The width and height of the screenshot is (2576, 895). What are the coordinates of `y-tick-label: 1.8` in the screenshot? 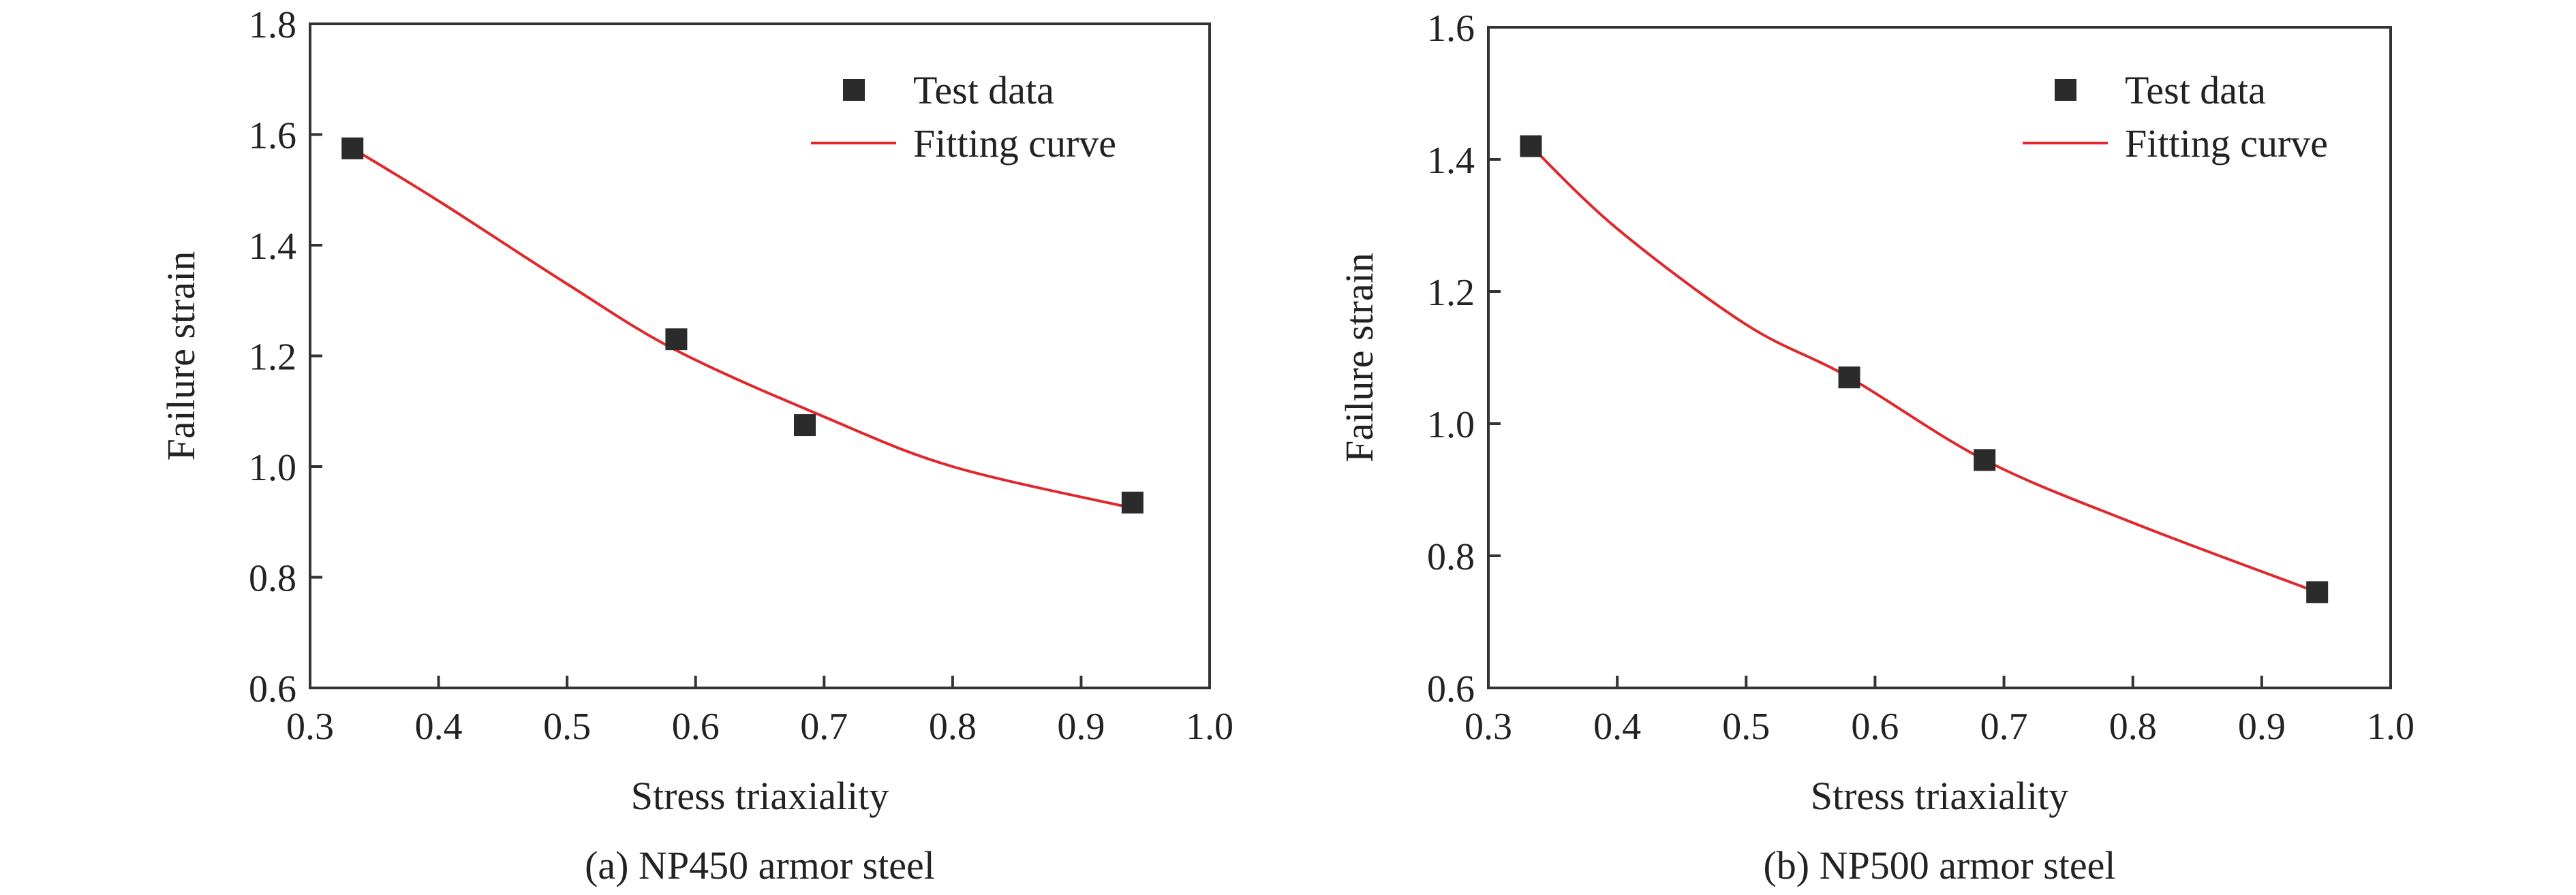 It's located at (272, 25).